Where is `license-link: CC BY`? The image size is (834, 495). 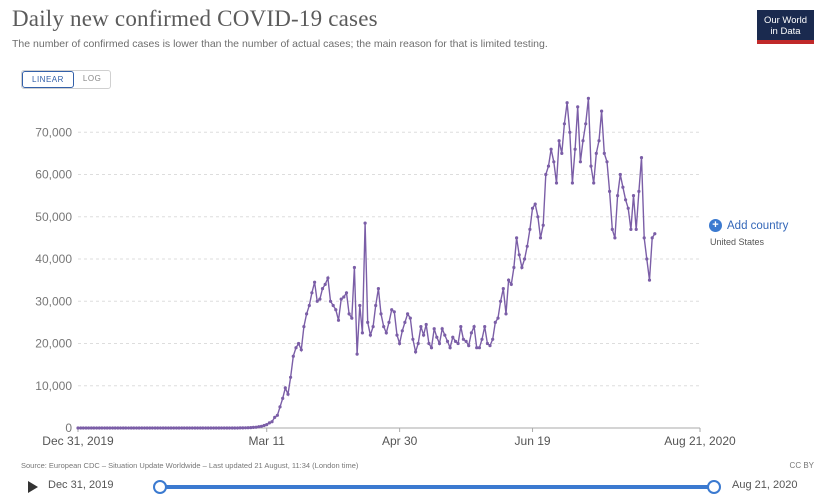 license-link: CC BY is located at coordinates (801, 465).